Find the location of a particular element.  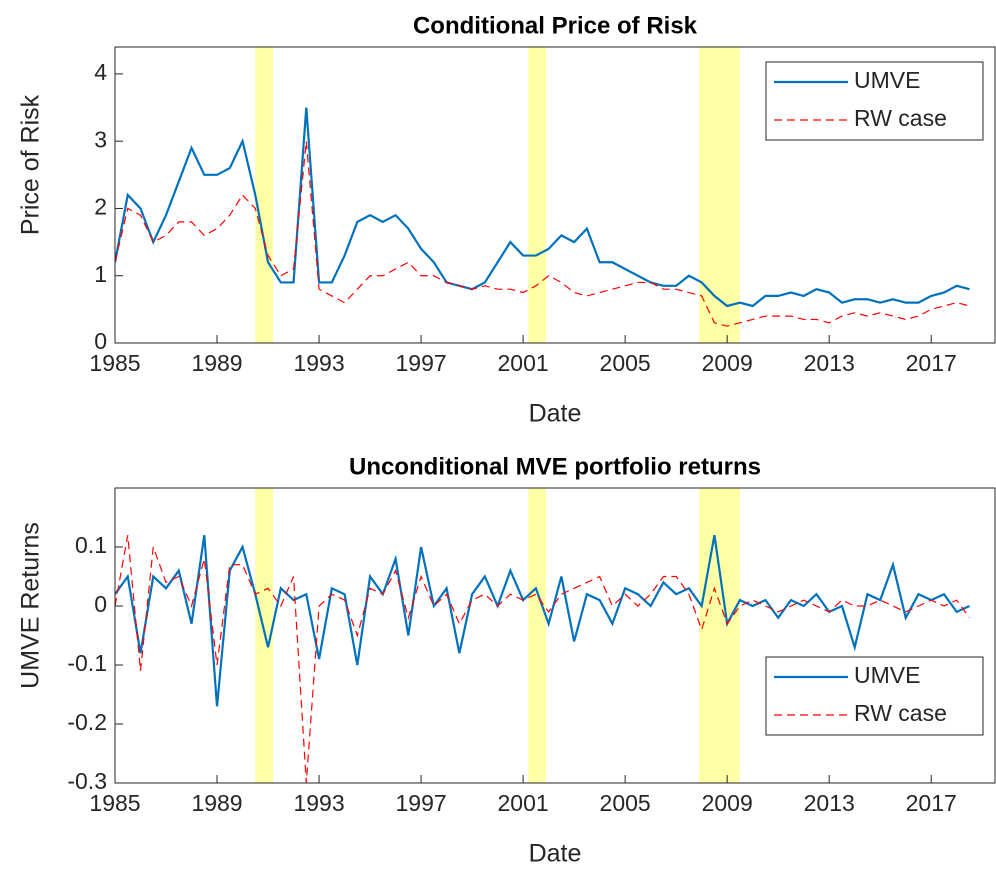

chart-title: Unconditional MVE portfolio returns is located at coordinates (555, 466).